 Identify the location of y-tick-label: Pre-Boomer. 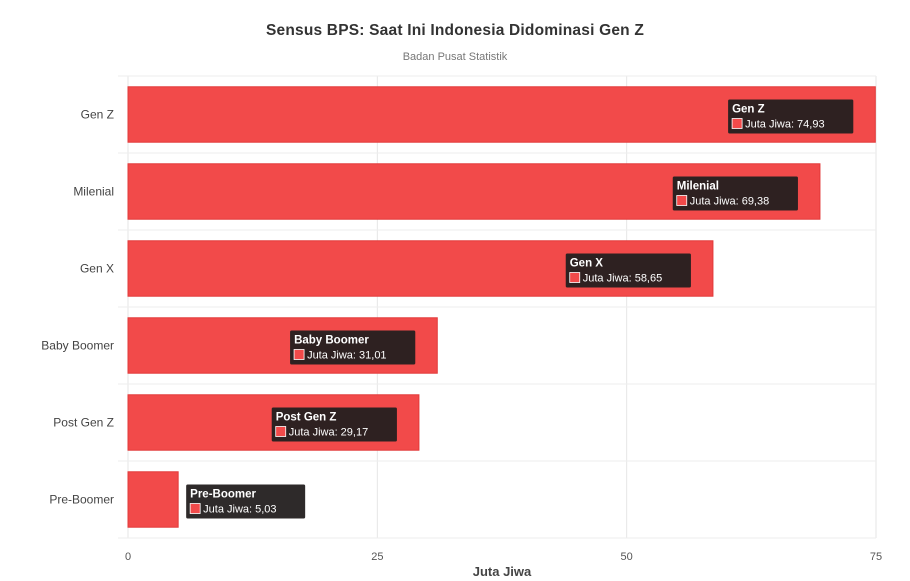
(81, 500).